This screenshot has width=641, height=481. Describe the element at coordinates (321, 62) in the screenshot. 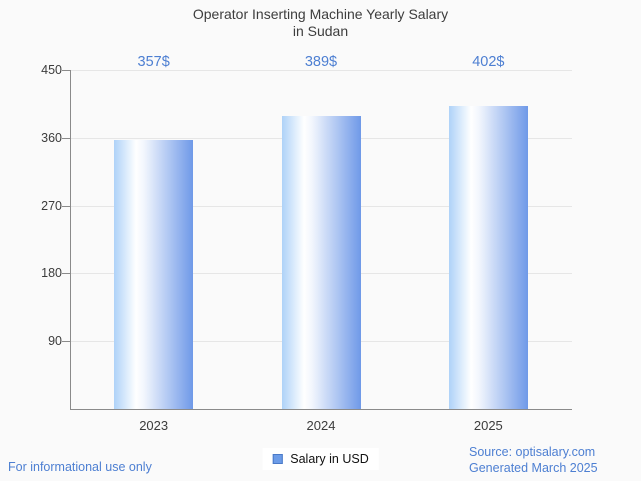

I see `value-label-2024: 389$` at that location.